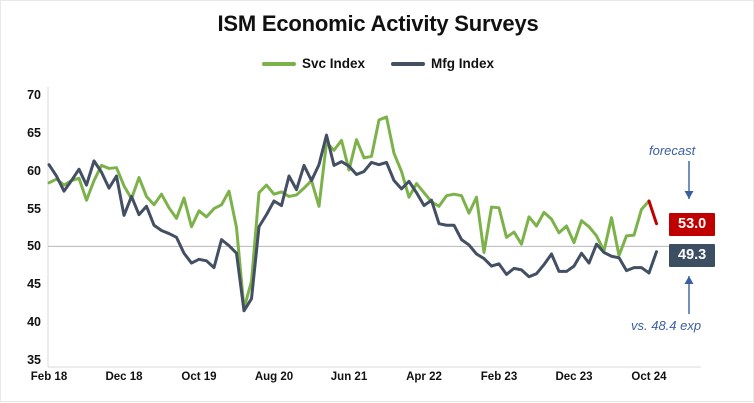 The width and height of the screenshot is (754, 403). What do you see at coordinates (124, 377) in the screenshot?
I see `x-tick-dec-18: Dec 18` at bounding box center [124, 377].